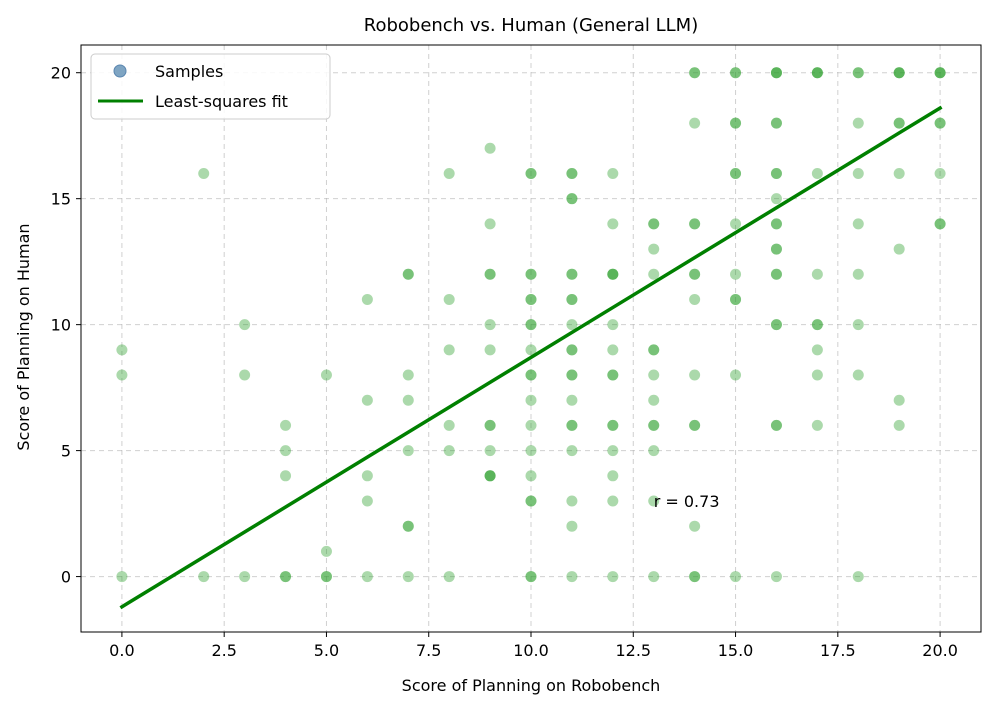 The image size is (996, 708). What do you see at coordinates (531, 685) in the screenshot?
I see `x-axis-label: Score of Planning on Robobench` at bounding box center [531, 685].